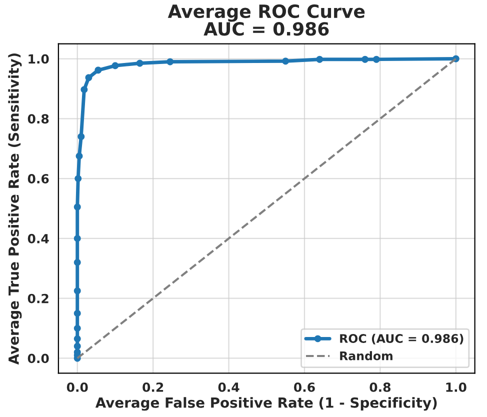  Describe the element at coordinates (266, 404) in the screenshot. I see `x-axis-title: Average False Positive Rate (1 - Specificity)` at that location.